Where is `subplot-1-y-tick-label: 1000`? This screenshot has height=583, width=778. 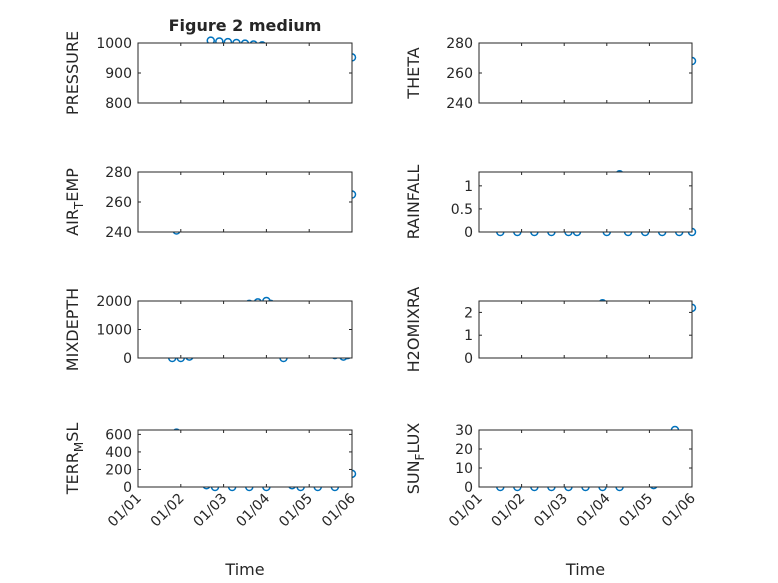 subplot-1-y-tick-label: 1000 is located at coordinates (114, 44).